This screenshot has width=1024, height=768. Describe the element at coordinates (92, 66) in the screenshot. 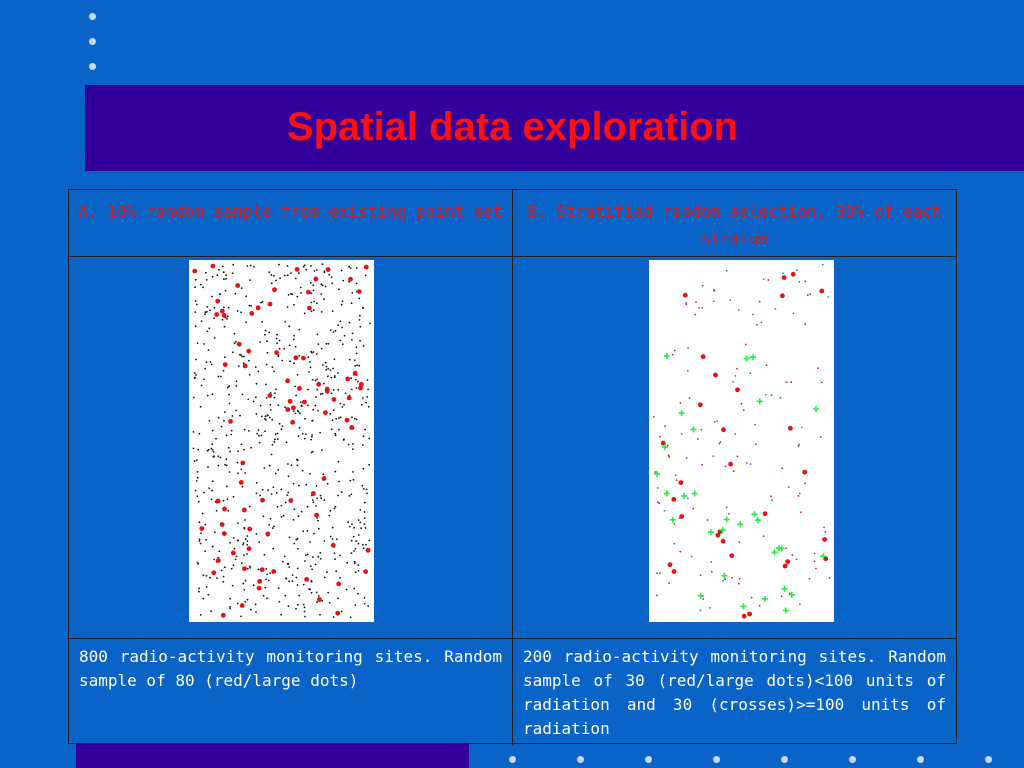

I see `decorative-dot` at that location.